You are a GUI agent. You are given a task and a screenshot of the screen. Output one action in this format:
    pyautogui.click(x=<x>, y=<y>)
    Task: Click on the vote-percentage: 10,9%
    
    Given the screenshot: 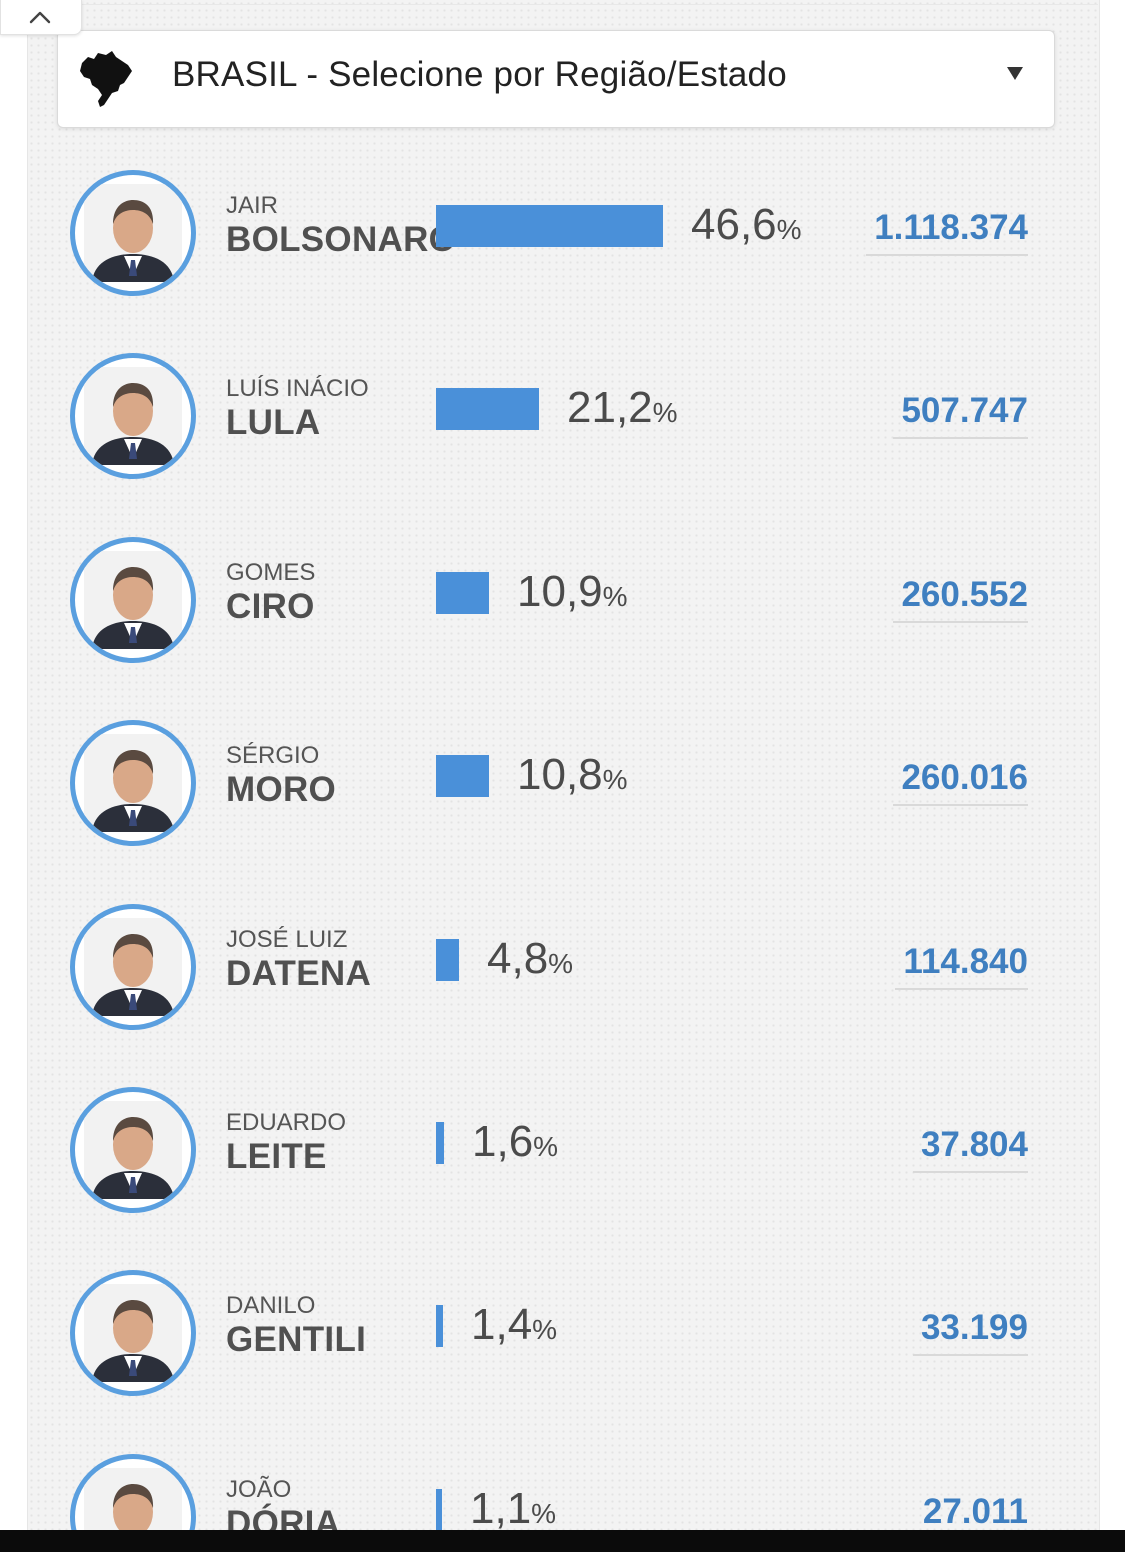 What is the action you would take?
    pyautogui.click(x=572, y=592)
    